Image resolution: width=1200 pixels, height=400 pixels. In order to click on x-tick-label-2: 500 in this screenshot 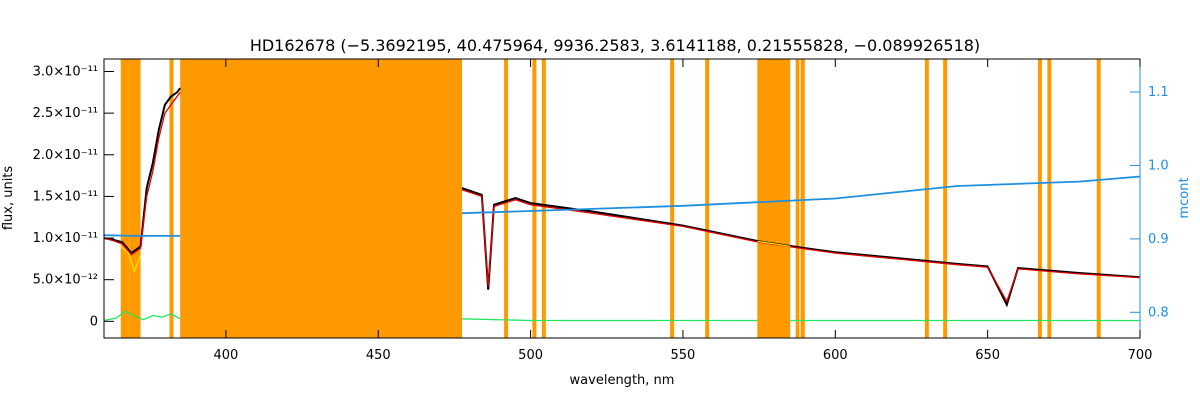, I will do `click(530, 355)`.